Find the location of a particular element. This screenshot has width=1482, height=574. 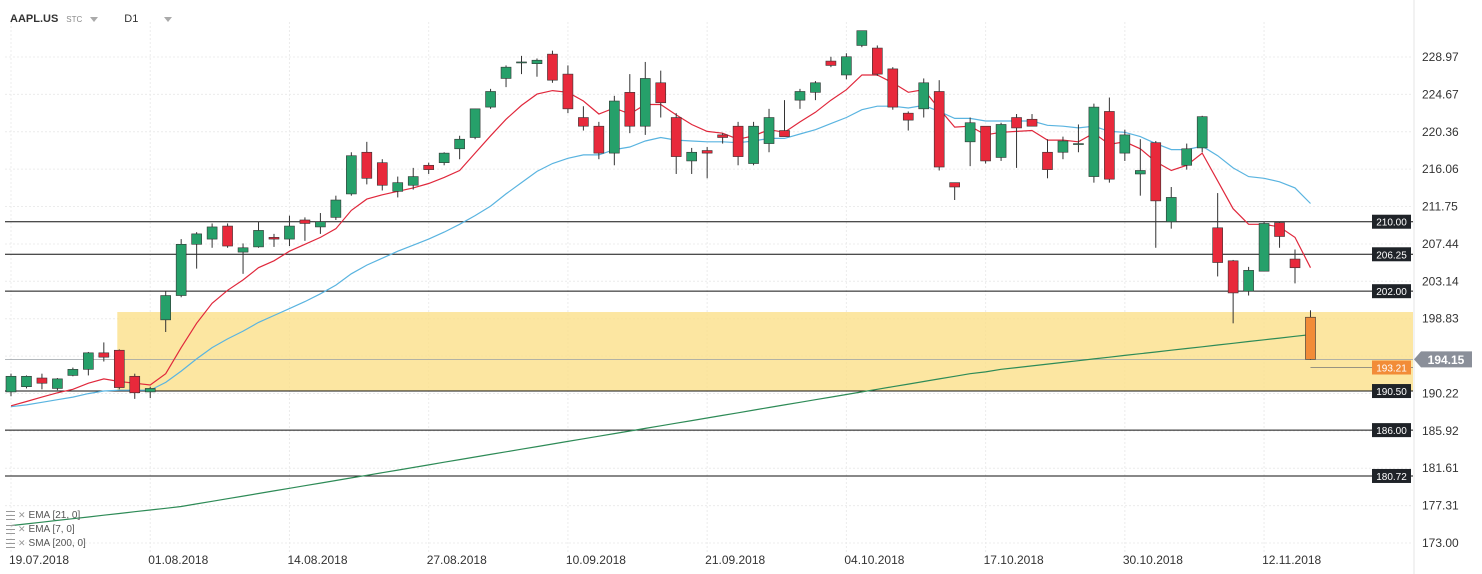

y-tick-label: 190.22 is located at coordinates (1440, 393).